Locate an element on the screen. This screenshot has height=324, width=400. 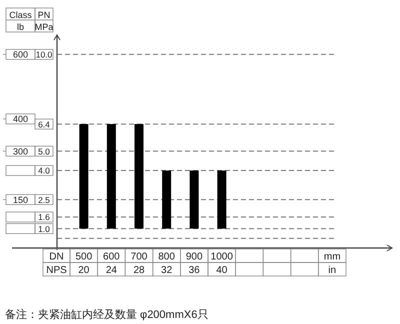
text: 备注：夹紧油缸内经及数量 φ200mmX6只 is located at coordinates (106, 314).